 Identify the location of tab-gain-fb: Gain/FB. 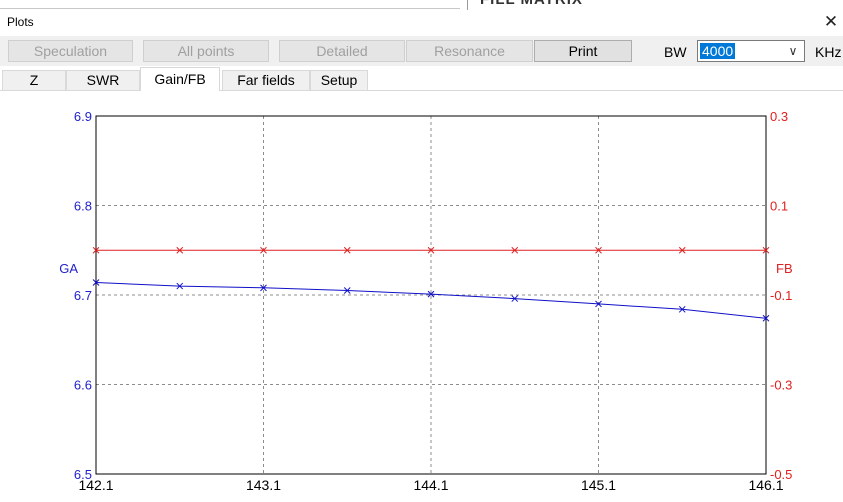
(180, 79).